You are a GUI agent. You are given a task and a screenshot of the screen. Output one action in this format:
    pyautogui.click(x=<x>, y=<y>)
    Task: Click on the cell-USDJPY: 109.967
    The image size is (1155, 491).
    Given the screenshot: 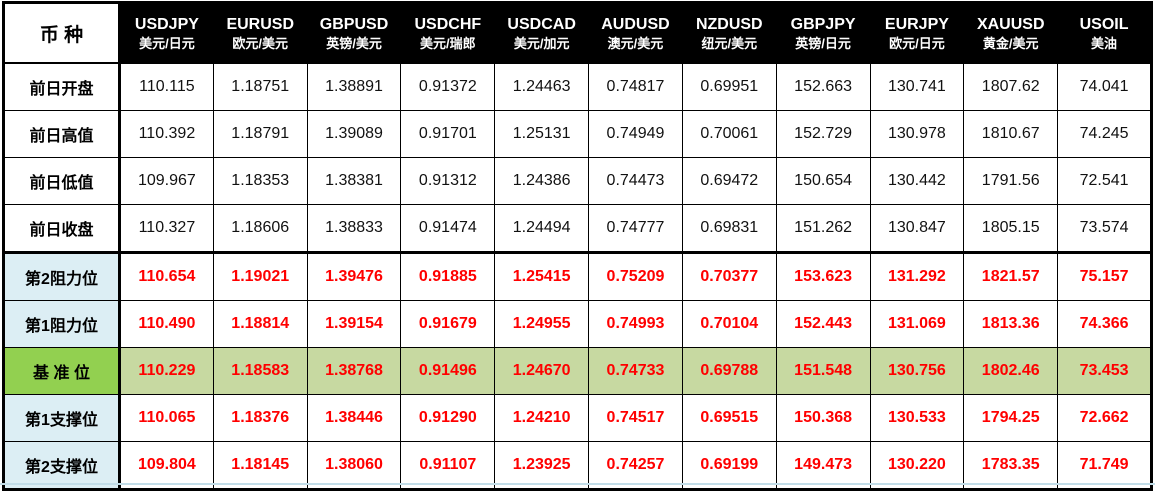 What is the action you would take?
    pyautogui.click(x=166, y=181)
    